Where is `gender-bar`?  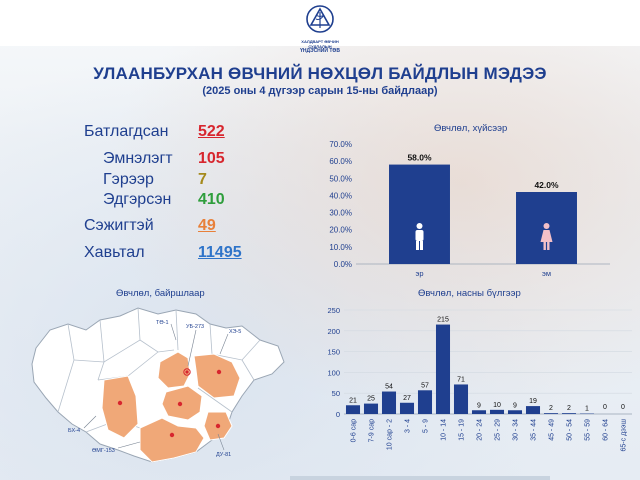
gender-bar is located at coordinates (419, 214).